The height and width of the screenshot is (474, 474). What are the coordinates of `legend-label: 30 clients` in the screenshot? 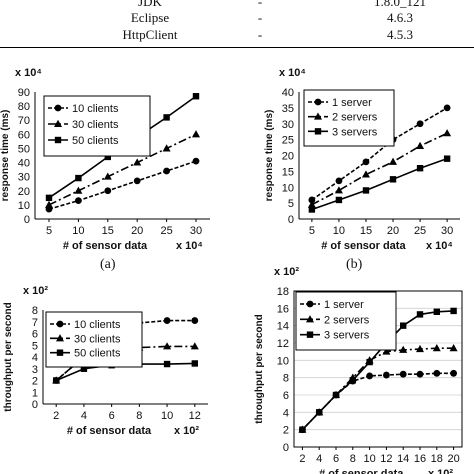 It's located at (95, 125).